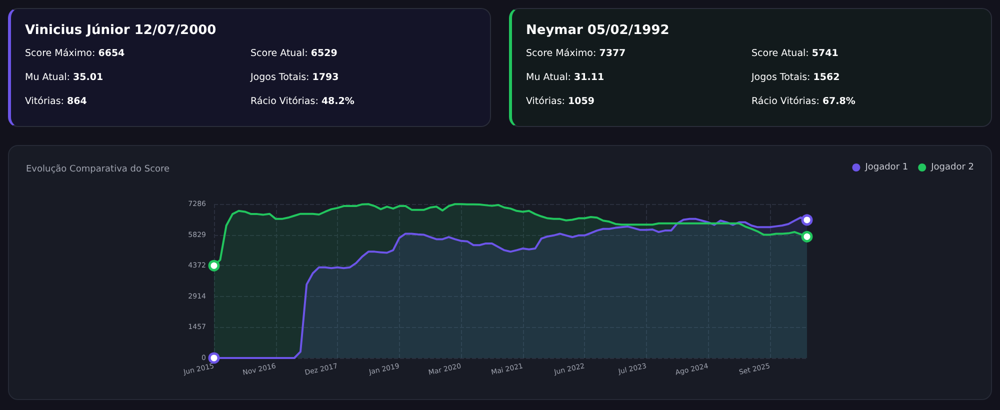 This screenshot has height=410, width=1000. What do you see at coordinates (121, 30) in the screenshot?
I see `text: Vinicius Júnior 12/07/2000` at bounding box center [121, 30].